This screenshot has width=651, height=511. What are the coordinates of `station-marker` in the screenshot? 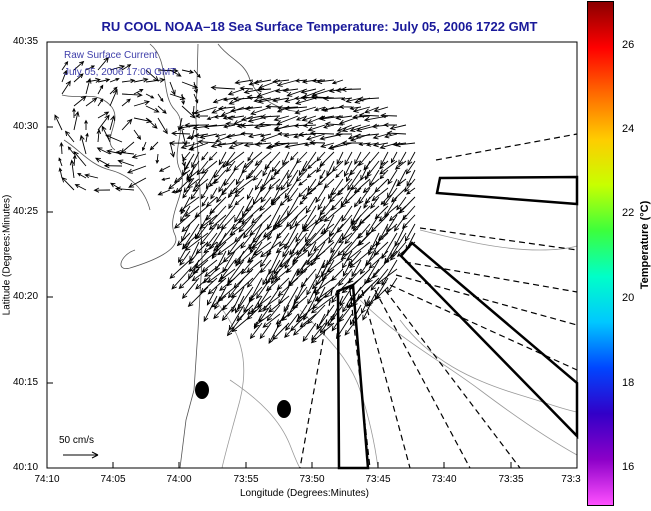 It's located at (202, 390).